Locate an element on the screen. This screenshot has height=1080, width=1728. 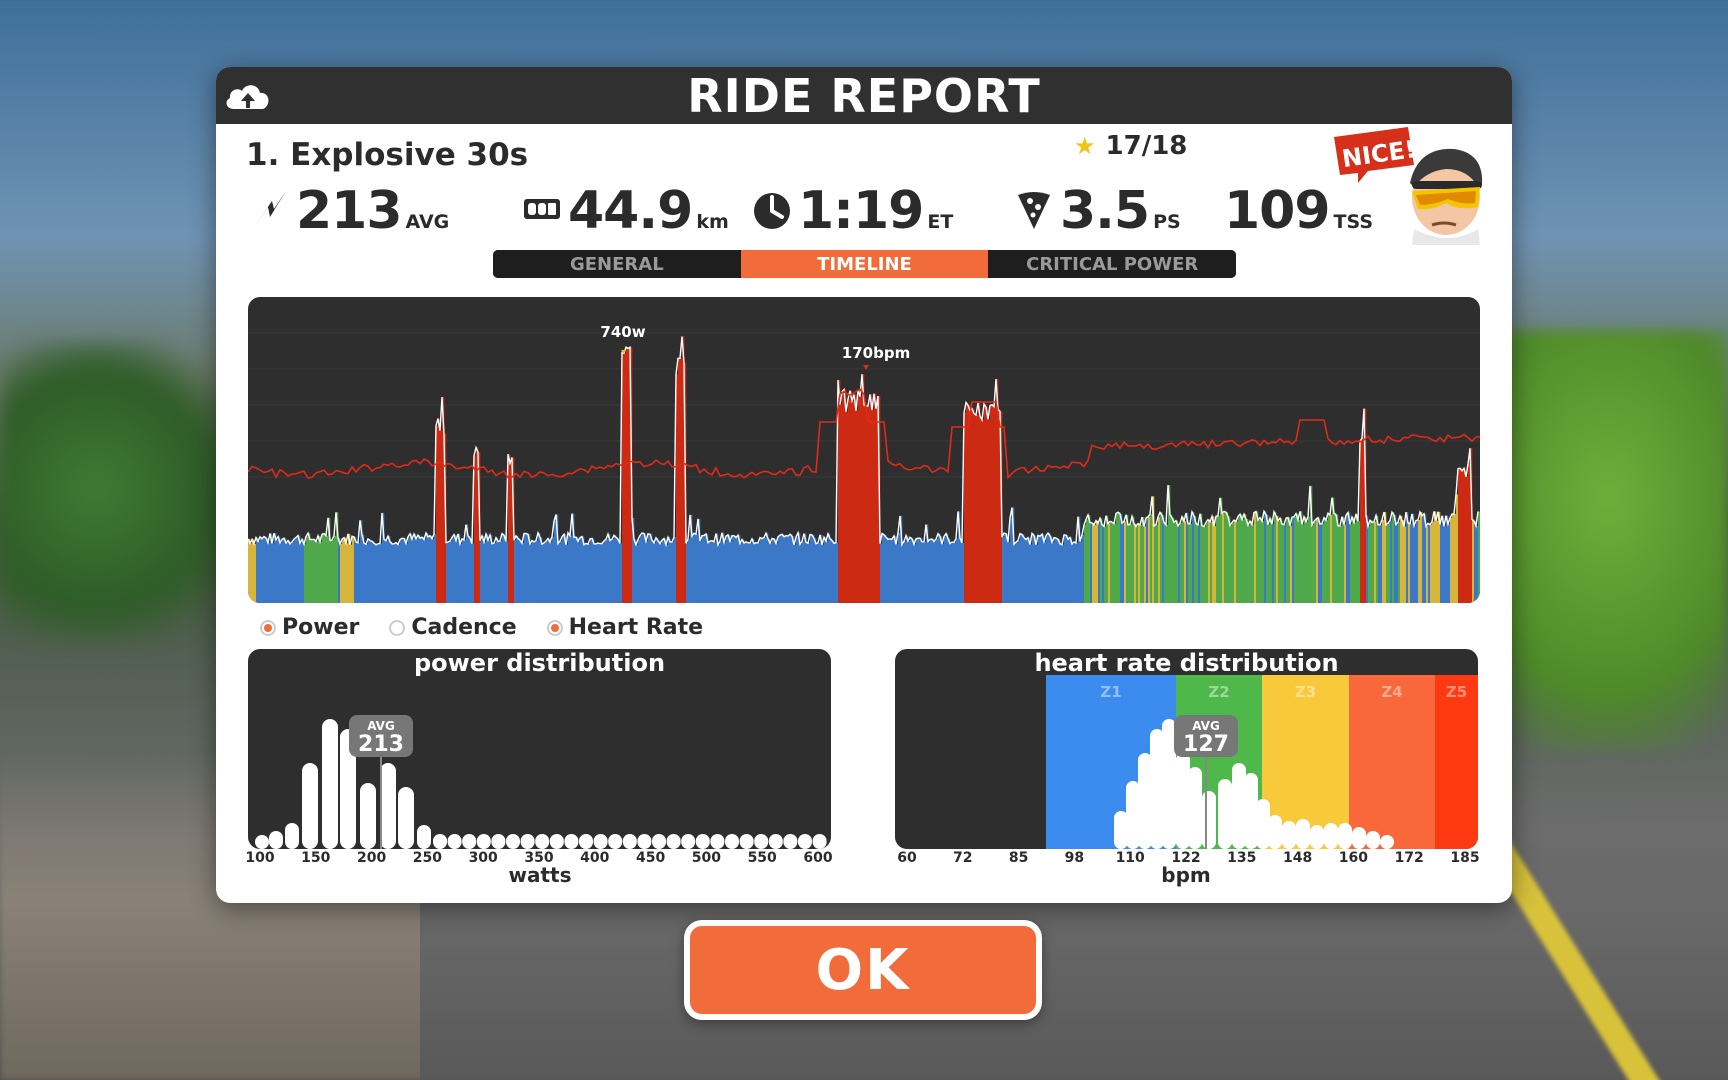
background-hedge is located at coordinates (120, 490).